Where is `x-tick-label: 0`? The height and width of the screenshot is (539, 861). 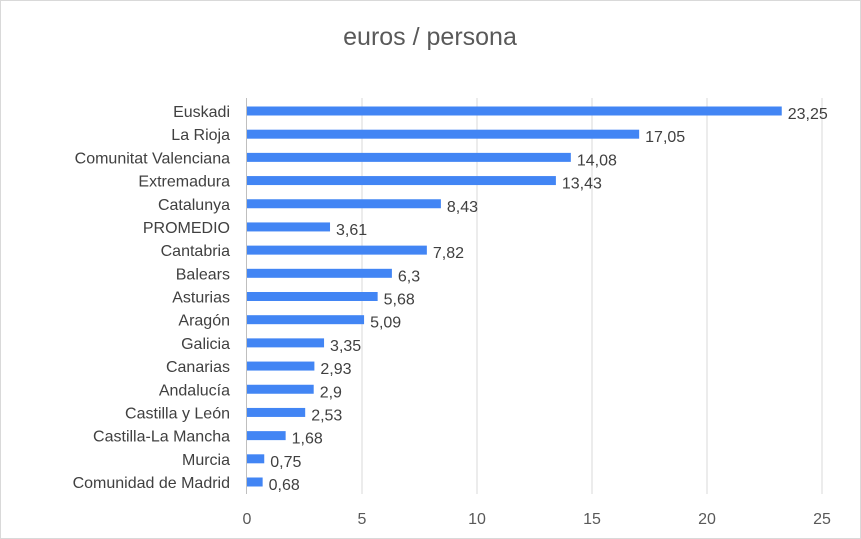 x-tick-label: 0 is located at coordinates (247, 519).